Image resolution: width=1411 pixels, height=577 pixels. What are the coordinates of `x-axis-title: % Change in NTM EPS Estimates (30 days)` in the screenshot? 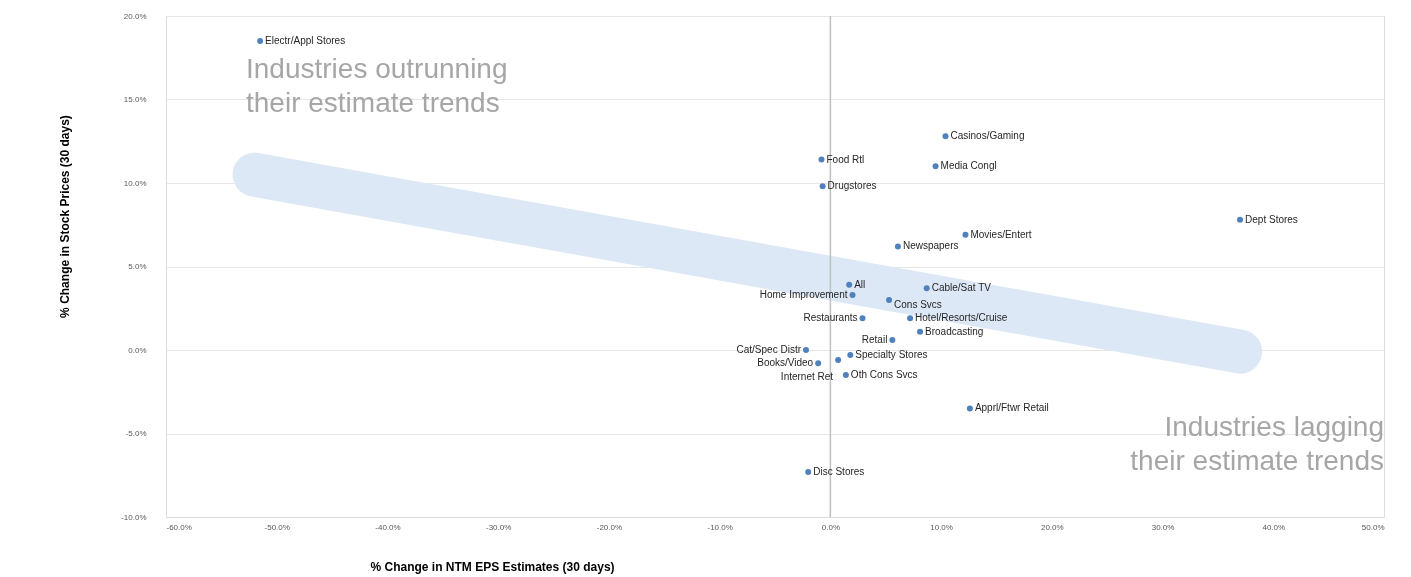 It's located at (492, 566).